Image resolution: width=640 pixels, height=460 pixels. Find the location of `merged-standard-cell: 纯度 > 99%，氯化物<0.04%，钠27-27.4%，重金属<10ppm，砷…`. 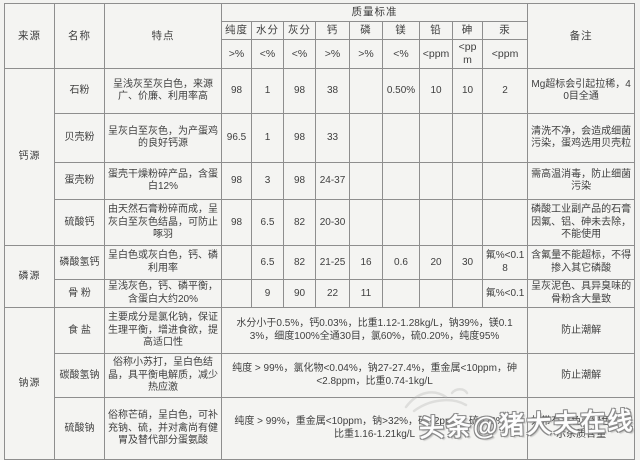

merged-standard-cell: 纯度 > 99%，氯化物<0.04%，钠27-27.4%，重金属<10ppm，砷… is located at coordinates (374, 376).